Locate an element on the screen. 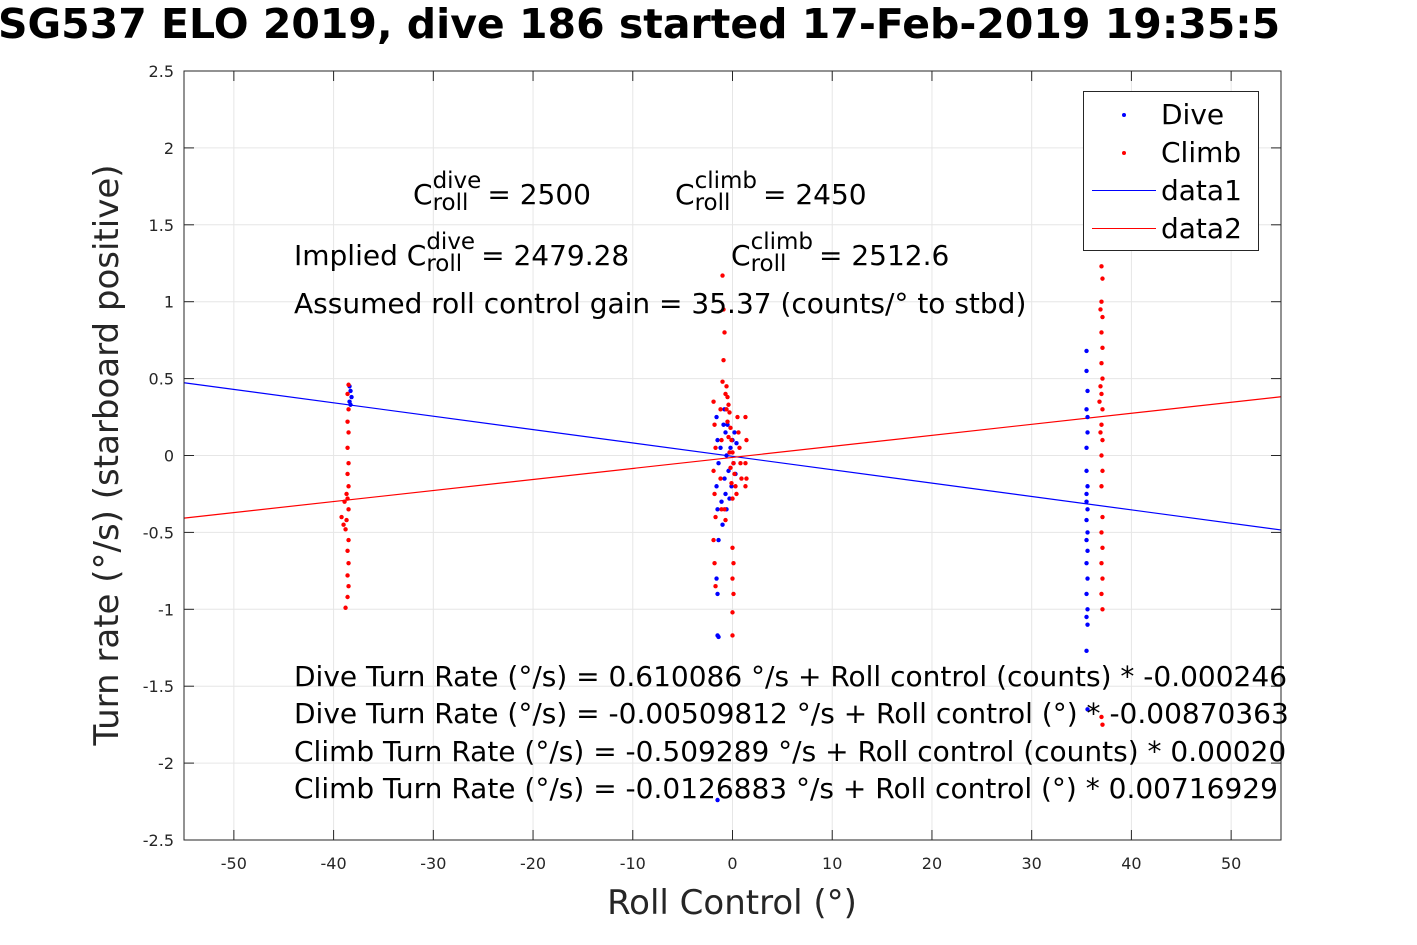  x-axis-label: Roll Control (°) is located at coordinates (732, 903).